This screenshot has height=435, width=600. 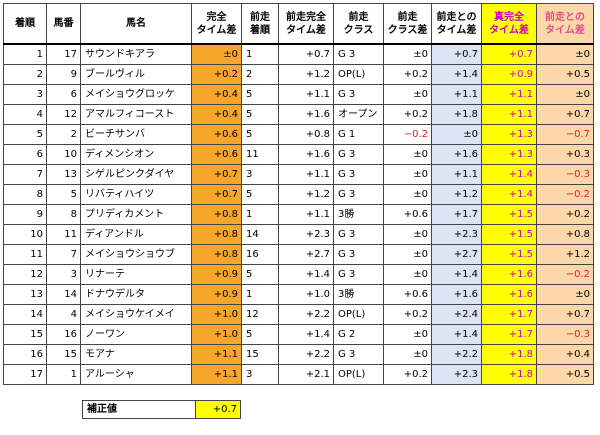 I want to click on prev-time-diff-cell: +1.0, so click(x=306, y=294).